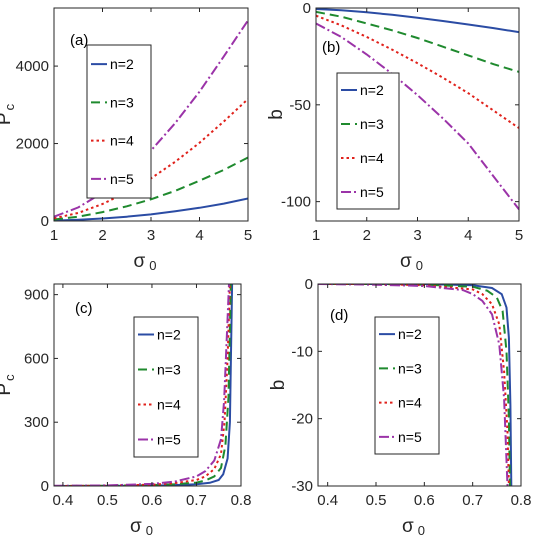  I want to click on y-tick-label: -50, so click(300, 105).